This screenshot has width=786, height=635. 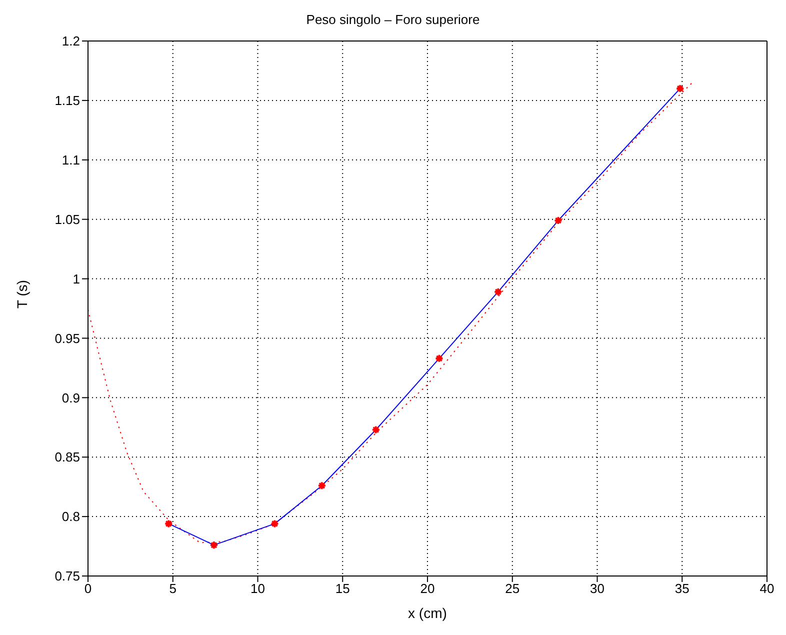 What do you see at coordinates (67, 219) in the screenshot?
I see `y-tick-label: 1.05` at bounding box center [67, 219].